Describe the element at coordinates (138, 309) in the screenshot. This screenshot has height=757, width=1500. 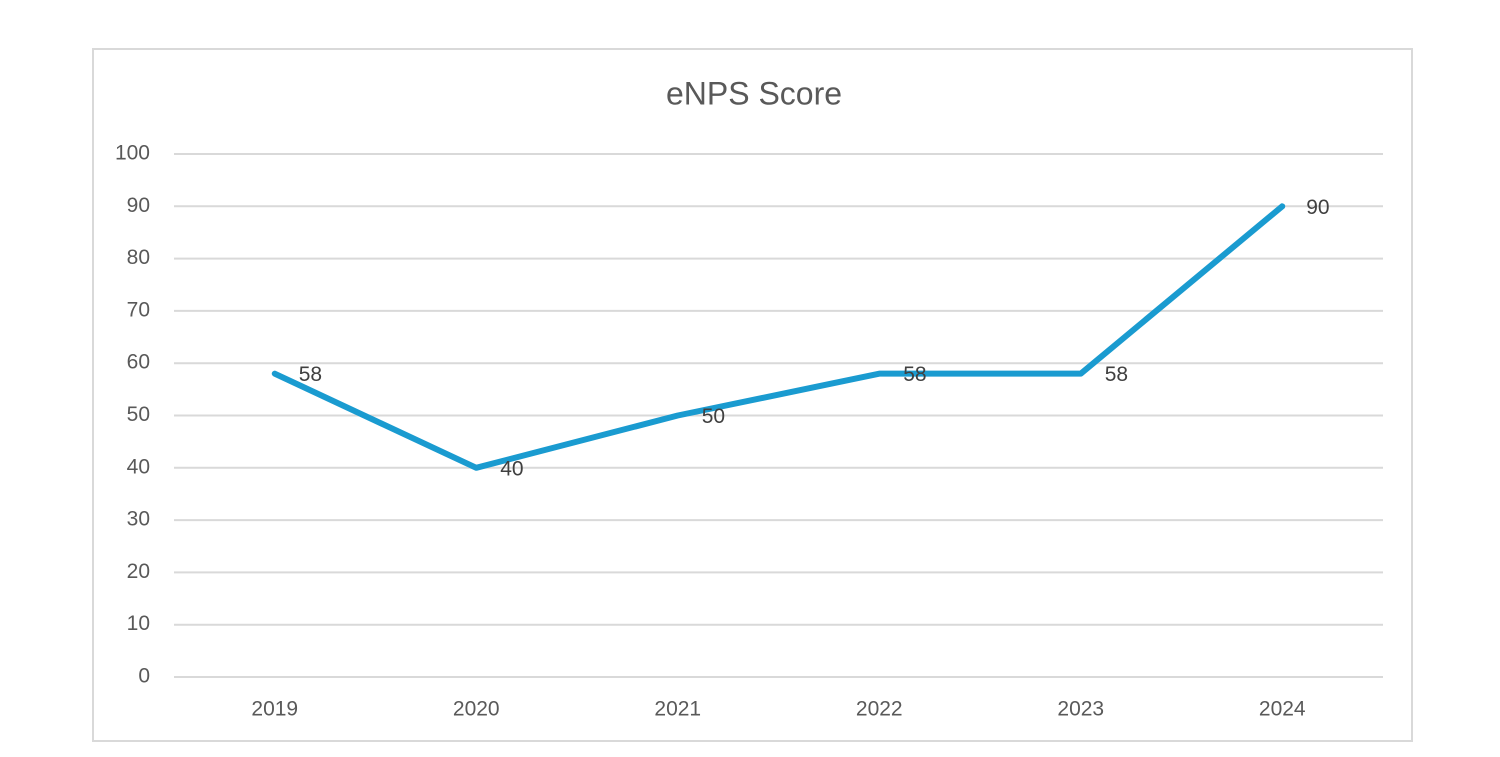
I see `y-tick-label: 70` at that location.